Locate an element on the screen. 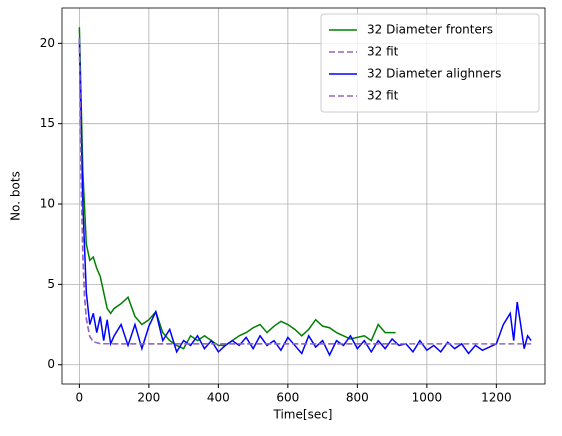 This screenshot has width=562, height=436. legend-label: 32 Diameter alighners is located at coordinates (434, 74).